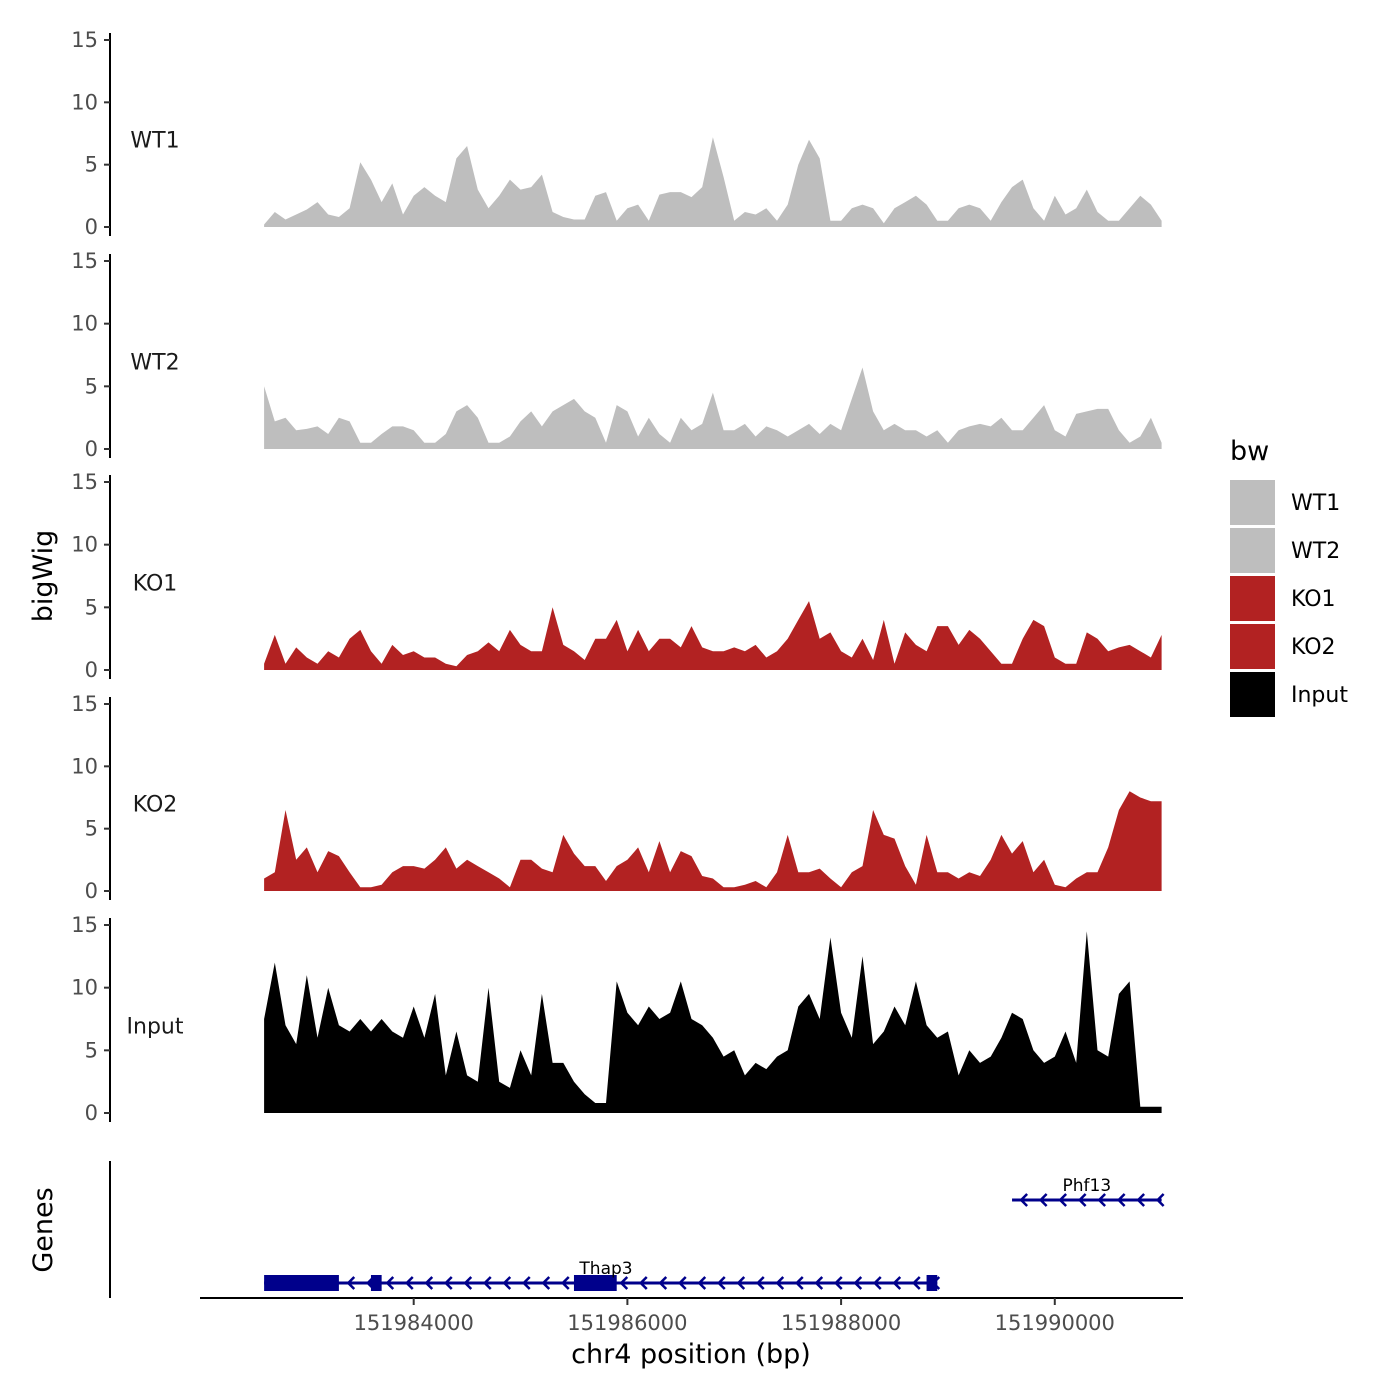  I want to click on y-axis-title: bigWig, so click(43, 576).